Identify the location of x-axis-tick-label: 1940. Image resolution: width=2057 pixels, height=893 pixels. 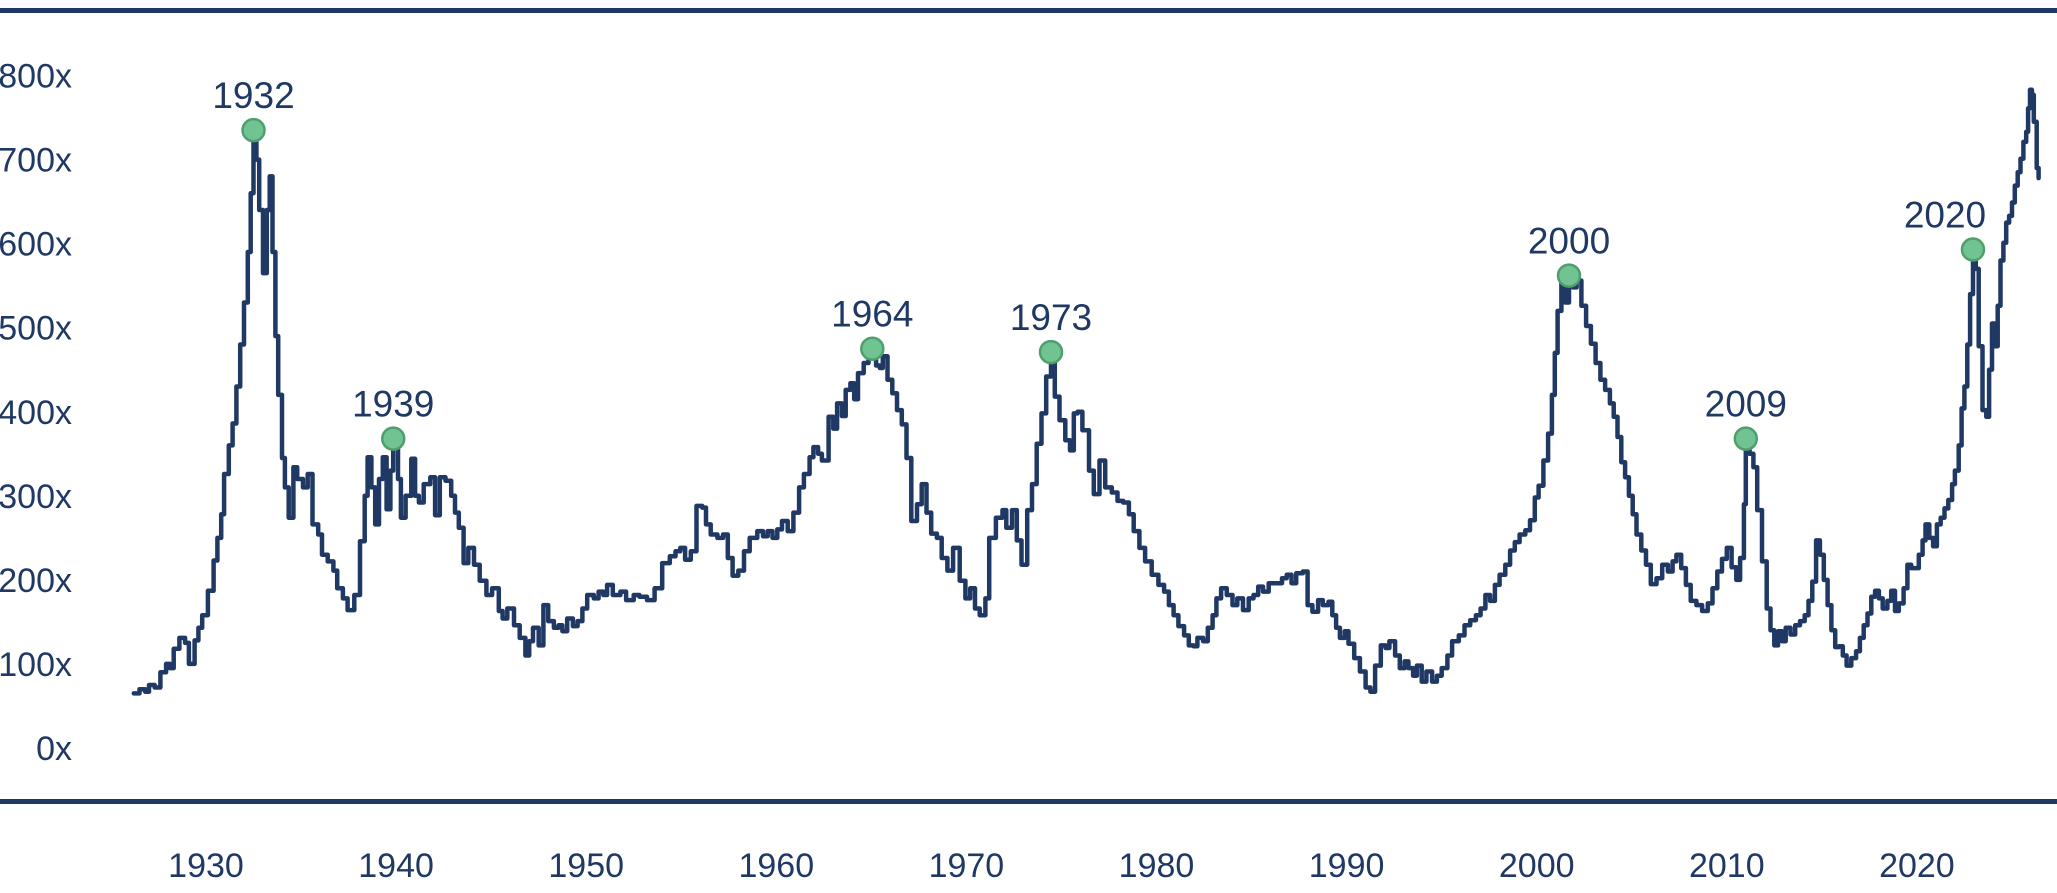
(396, 866).